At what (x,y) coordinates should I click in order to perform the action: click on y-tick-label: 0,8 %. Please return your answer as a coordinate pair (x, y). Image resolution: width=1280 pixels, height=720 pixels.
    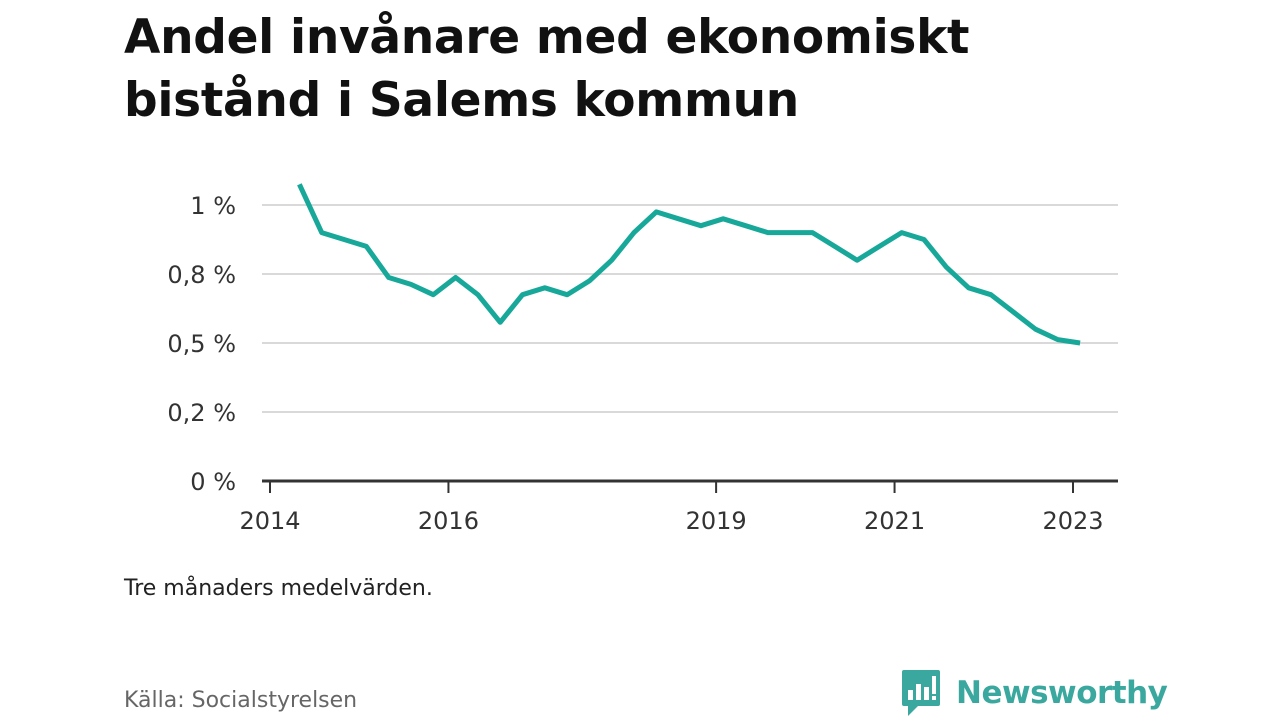
    Looking at the image, I should click on (201, 275).